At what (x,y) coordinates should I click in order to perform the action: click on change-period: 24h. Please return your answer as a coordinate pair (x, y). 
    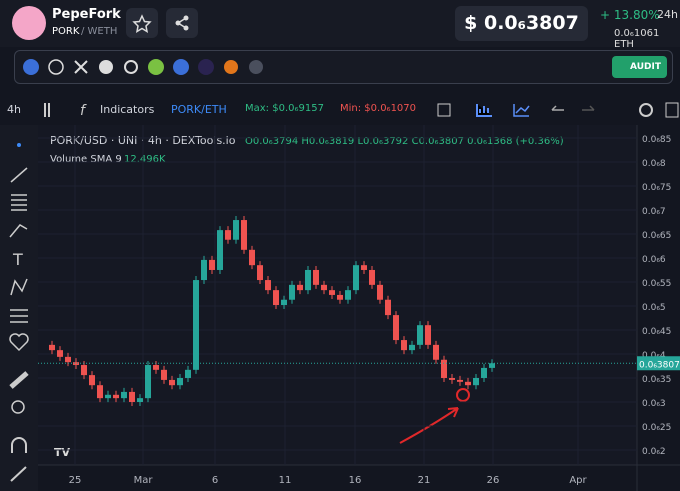
    Looking at the image, I should click on (667, 14).